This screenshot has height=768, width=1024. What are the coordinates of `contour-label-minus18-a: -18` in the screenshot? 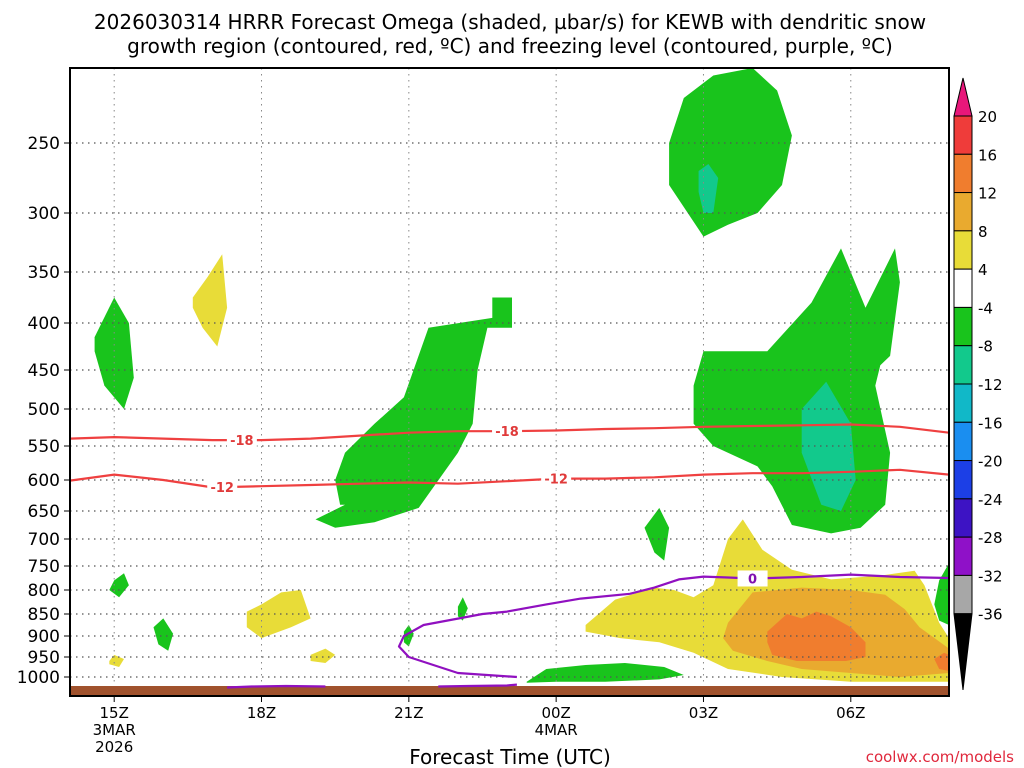 It's located at (242, 441).